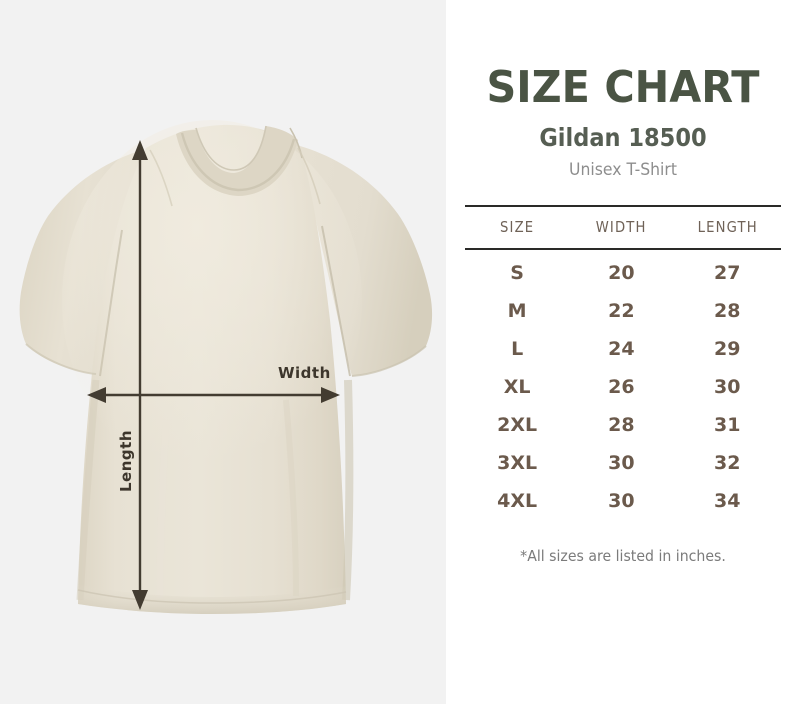 The width and height of the screenshot is (800, 704). I want to click on cell-size: S, so click(517, 273).